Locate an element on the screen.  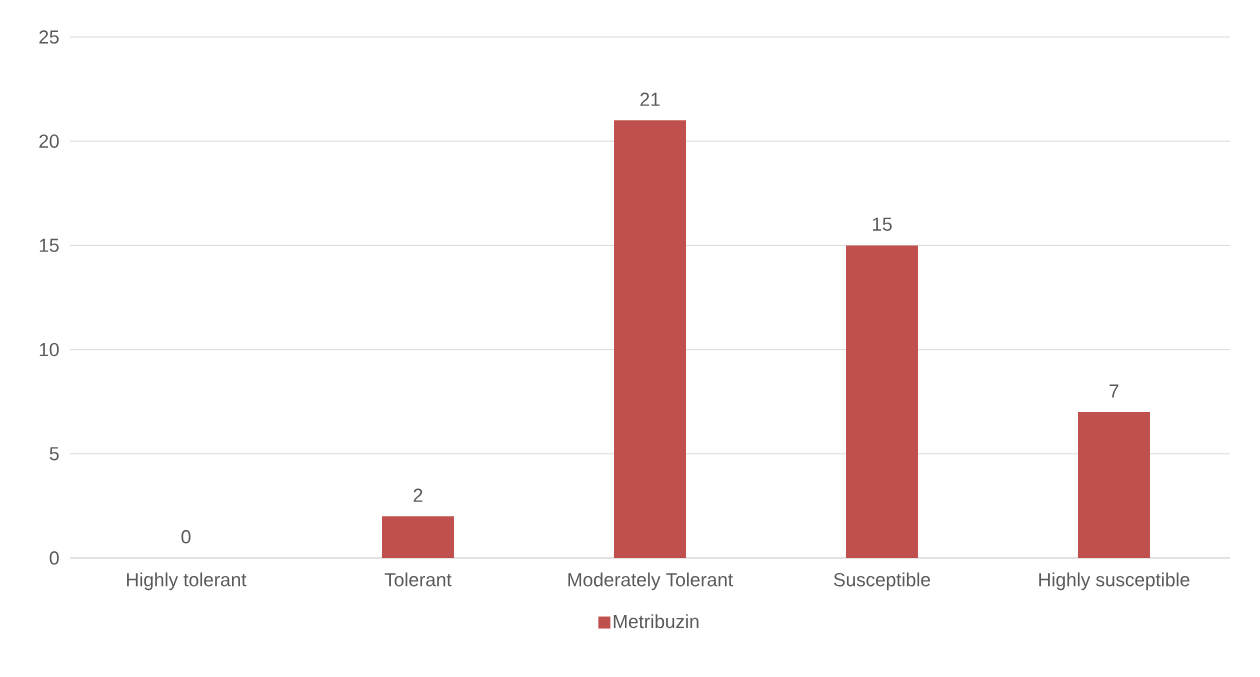
y-tick-label: 10 is located at coordinates (49, 349).